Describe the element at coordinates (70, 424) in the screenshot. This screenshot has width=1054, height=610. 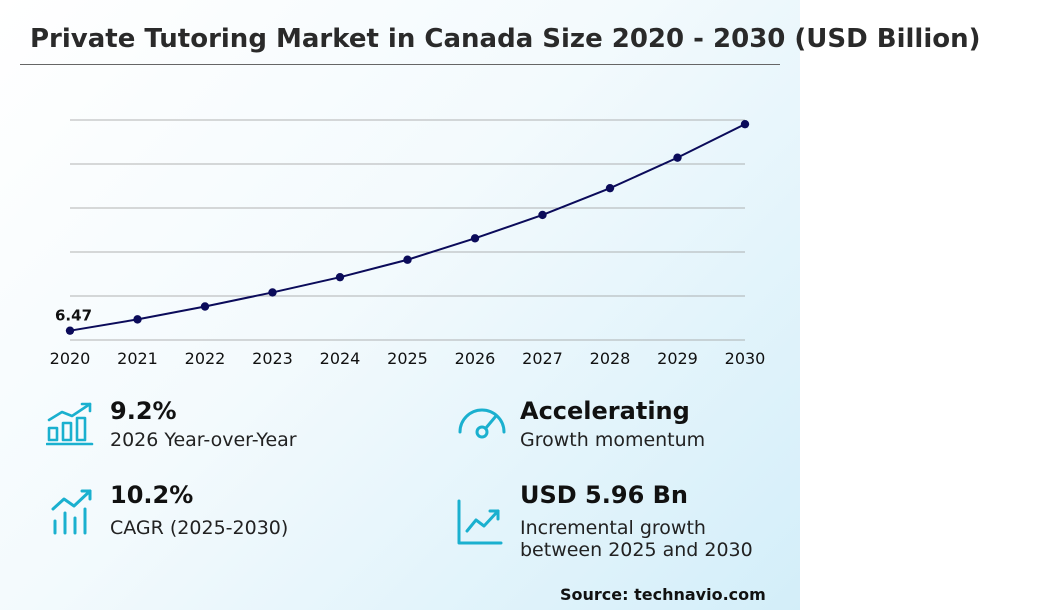
I see `bar-chart-up-icon` at that location.